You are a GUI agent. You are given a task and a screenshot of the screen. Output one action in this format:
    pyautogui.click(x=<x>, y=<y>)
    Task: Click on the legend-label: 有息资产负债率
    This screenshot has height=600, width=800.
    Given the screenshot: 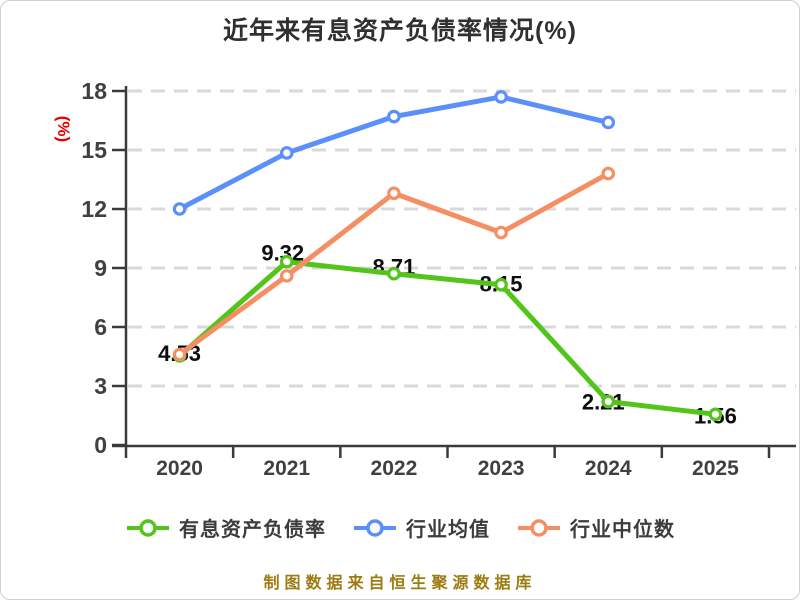 What is the action you would take?
    pyautogui.click(x=252, y=530)
    